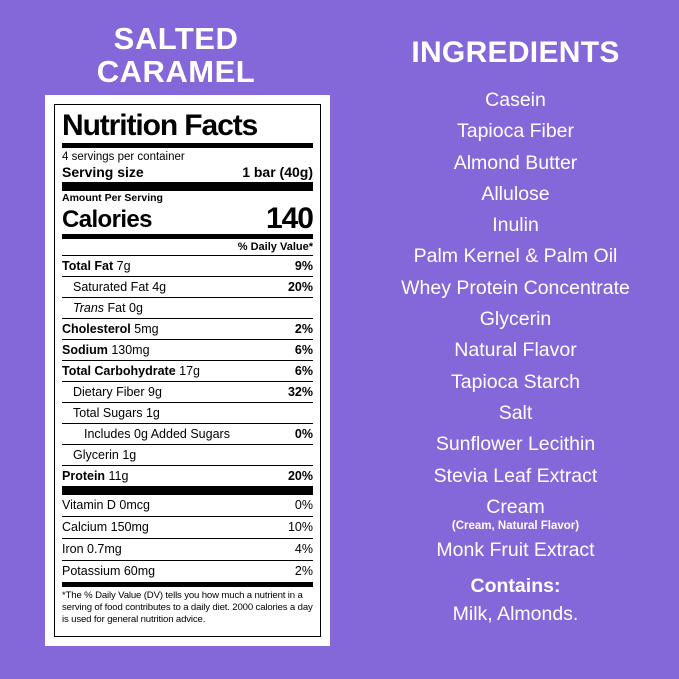 This screenshot has height=679, width=679. I want to click on list-item: Casein, so click(515, 100).